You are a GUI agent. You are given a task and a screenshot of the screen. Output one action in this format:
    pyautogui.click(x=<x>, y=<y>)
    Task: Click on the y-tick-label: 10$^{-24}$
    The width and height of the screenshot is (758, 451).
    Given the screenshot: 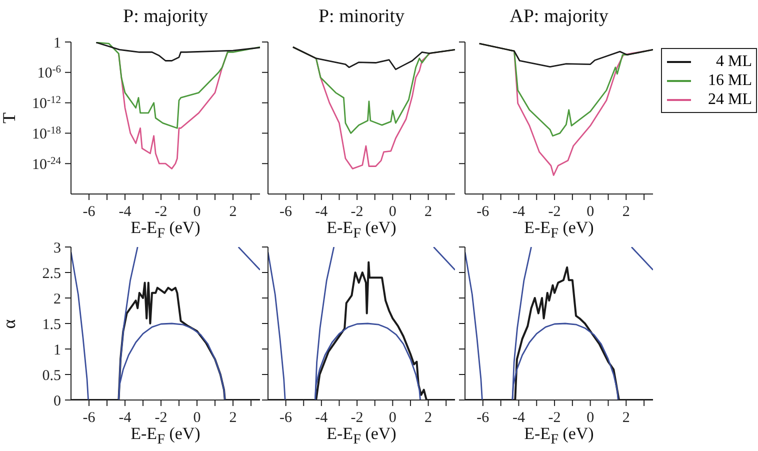 What is the action you would take?
    pyautogui.click(x=47, y=164)
    